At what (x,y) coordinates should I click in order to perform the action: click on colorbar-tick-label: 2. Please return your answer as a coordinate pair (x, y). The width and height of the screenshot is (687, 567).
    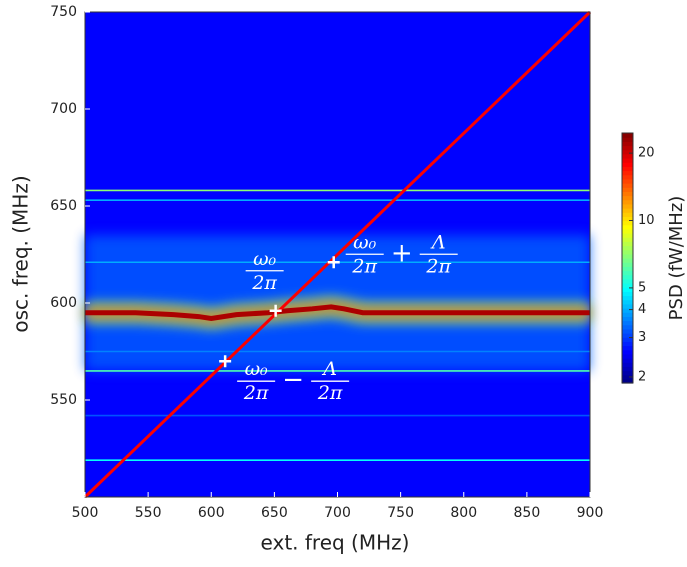
    Looking at the image, I should click on (642, 376).